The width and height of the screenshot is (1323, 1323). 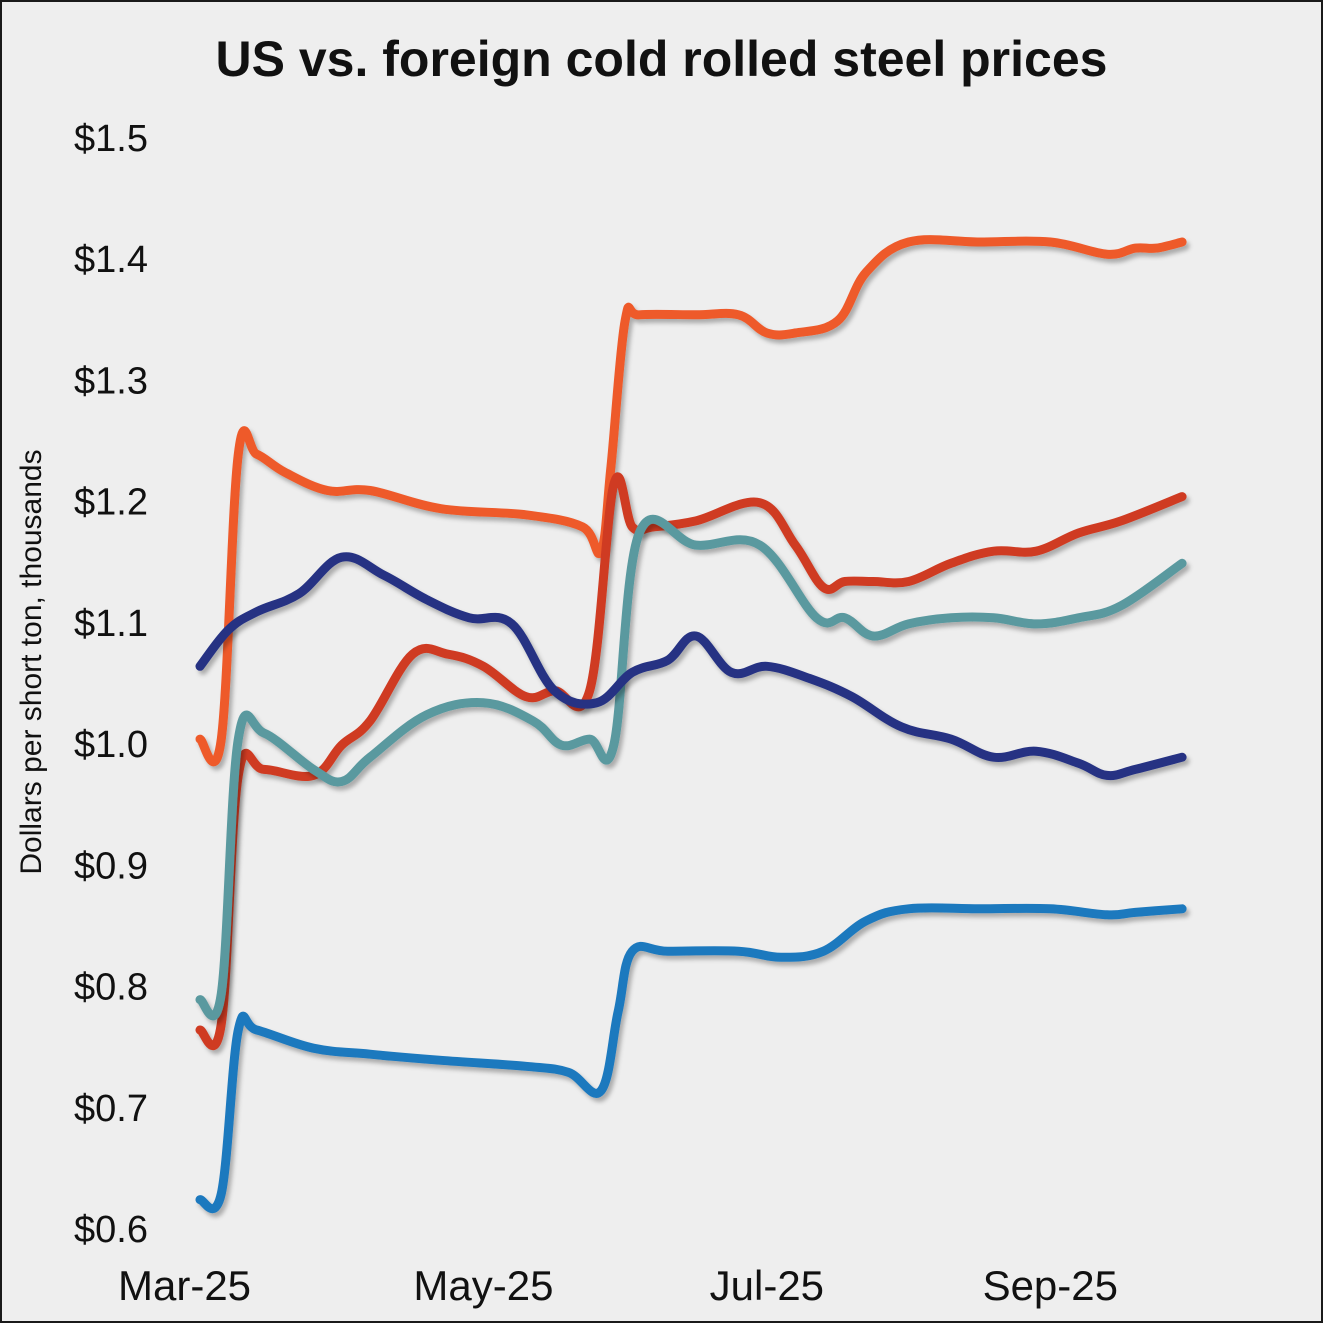 I want to click on chart-title: US vs. foreign cold rolled steel prices, so click(x=661, y=59).